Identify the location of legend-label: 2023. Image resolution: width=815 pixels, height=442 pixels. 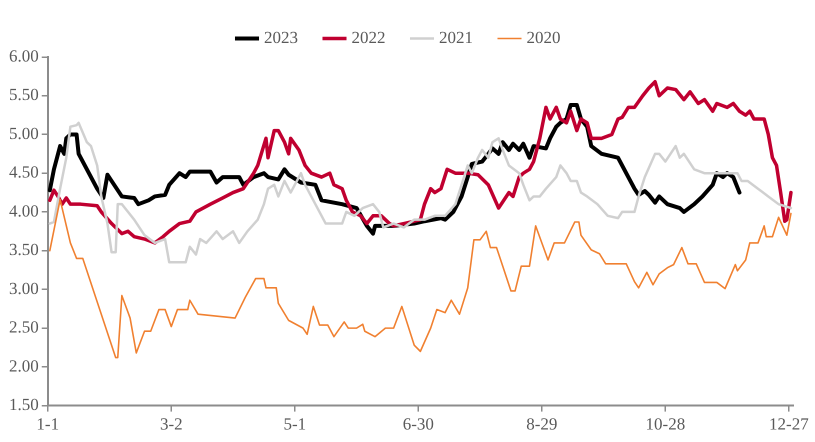
(281, 37).